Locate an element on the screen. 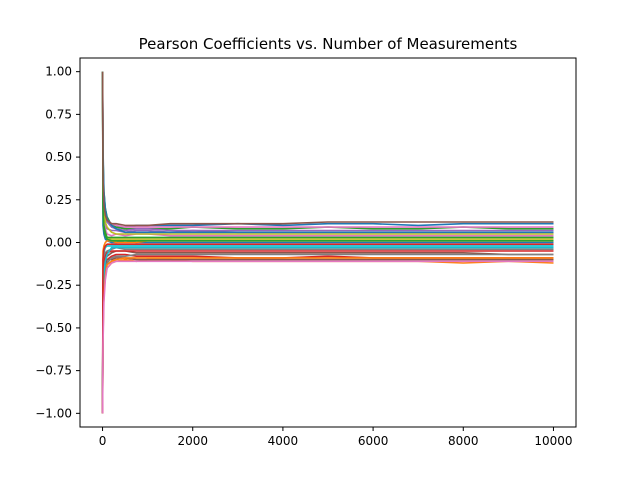 This screenshot has width=640, height=480. y-tick-label: 1.00 is located at coordinates (58, 72).